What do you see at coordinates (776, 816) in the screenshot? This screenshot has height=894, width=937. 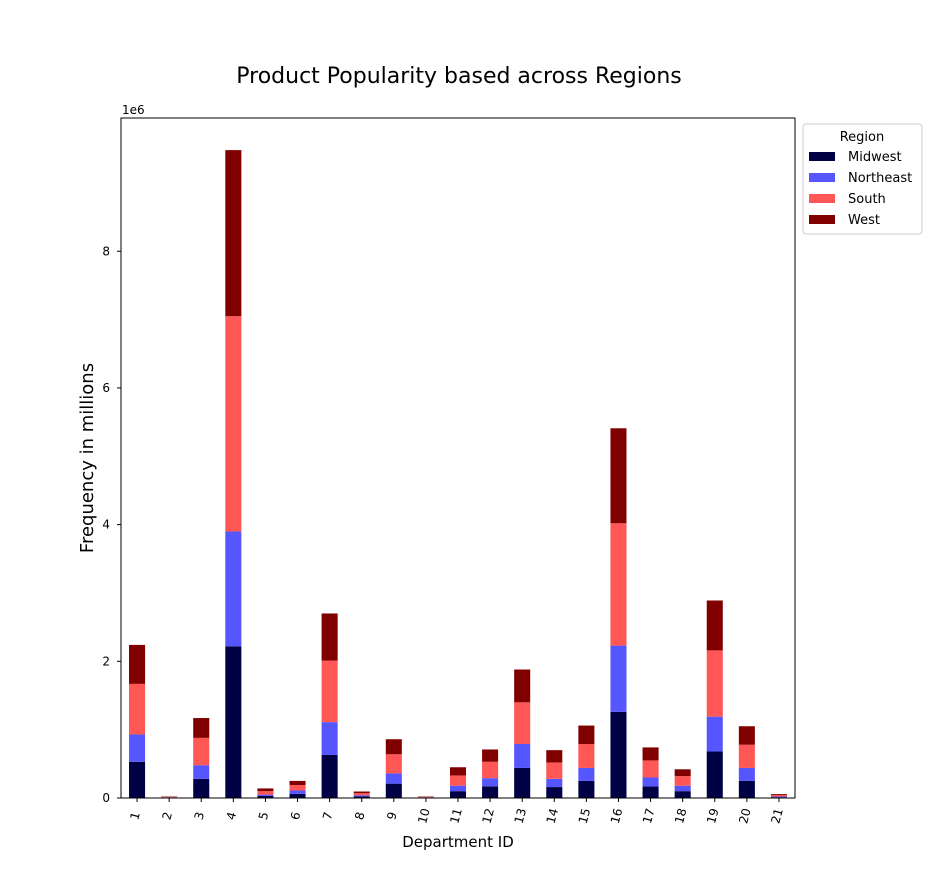 I see `x-tick-label: 21` at bounding box center [776, 816].